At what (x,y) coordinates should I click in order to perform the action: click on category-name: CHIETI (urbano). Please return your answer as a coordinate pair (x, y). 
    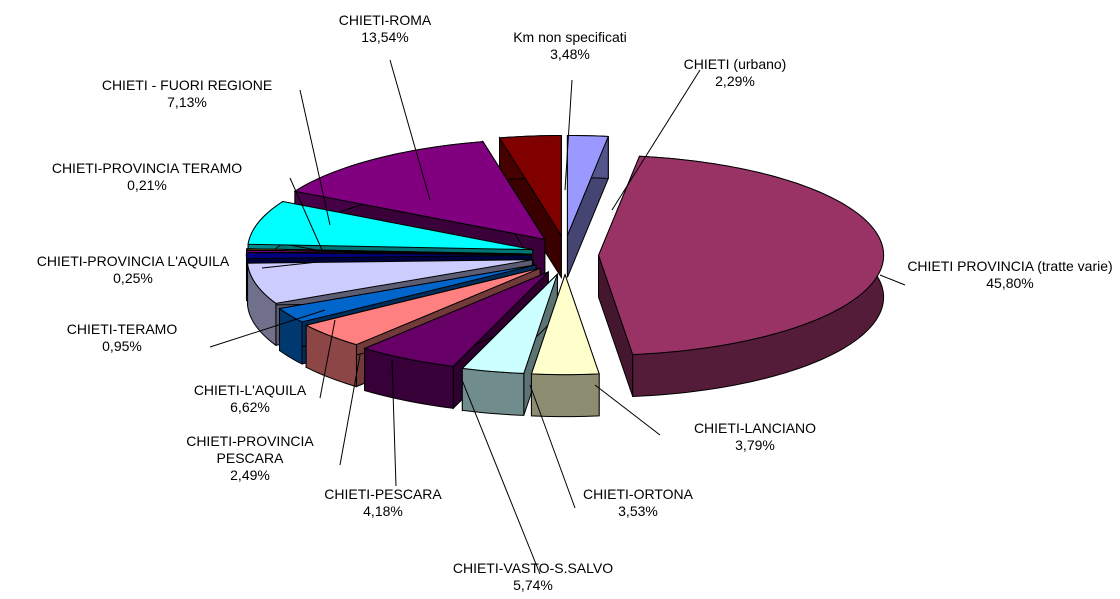
    Looking at the image, I should click on (735, 64).